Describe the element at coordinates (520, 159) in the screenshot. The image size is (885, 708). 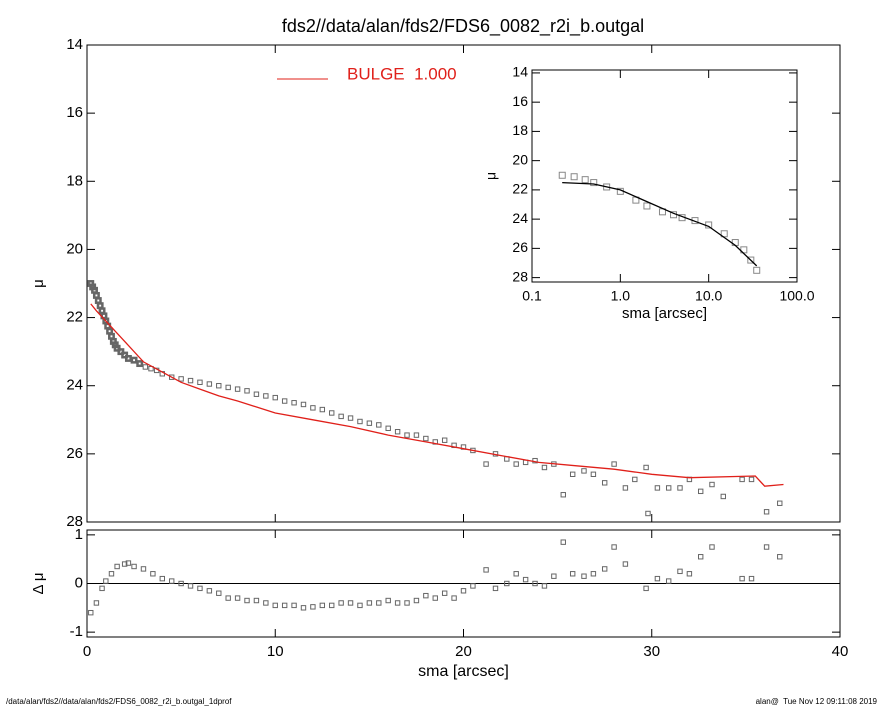
I see `y-tick-label: 20` at that location.